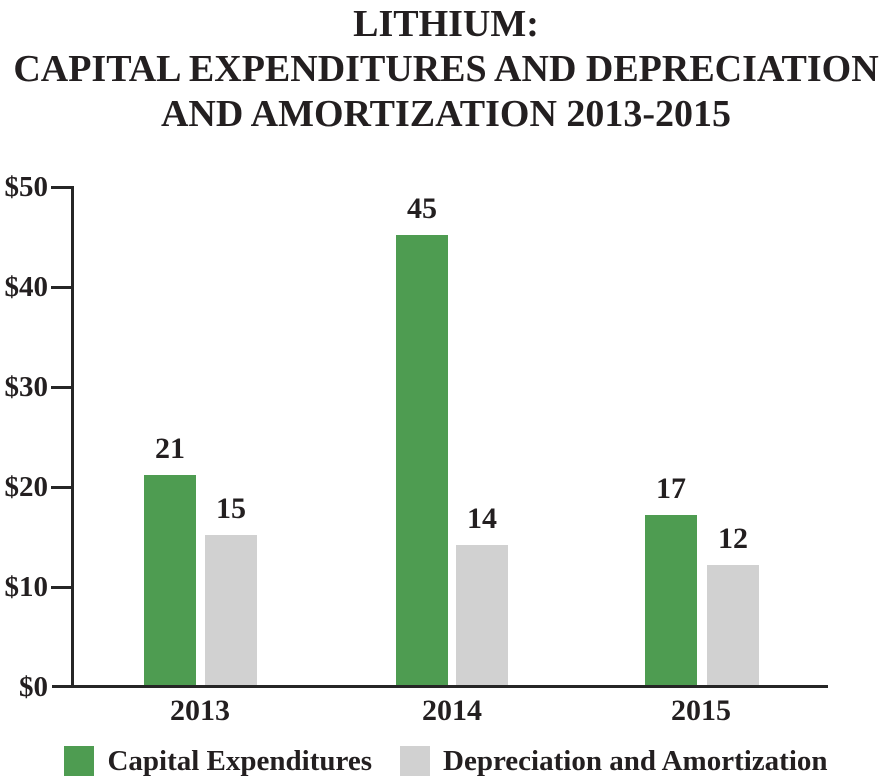 The image size is (892, 784). I want to click on x-axis-label-2013: 2013, so click(200, 710).